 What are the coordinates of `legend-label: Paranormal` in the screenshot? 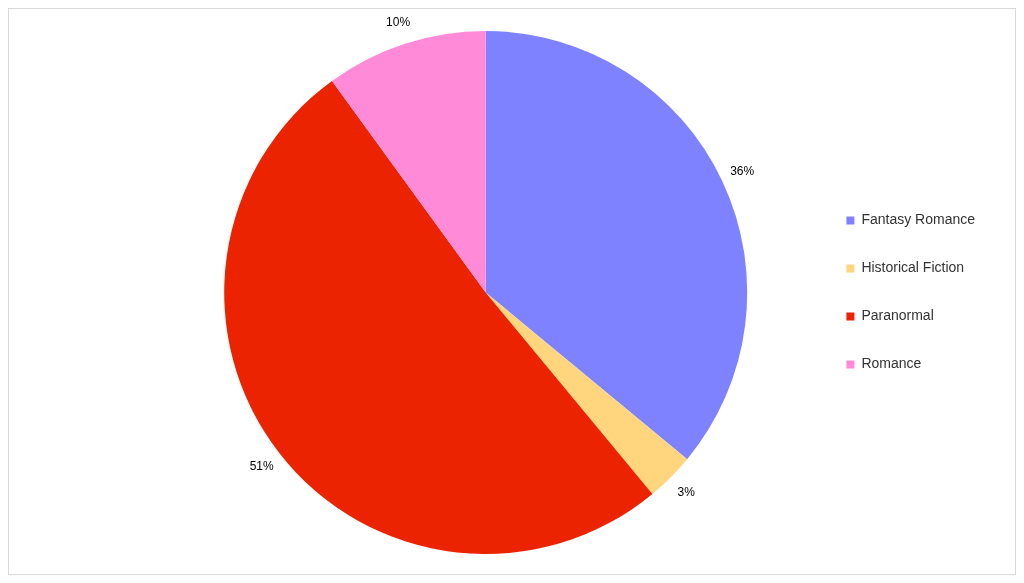 It's located at (897, 315).